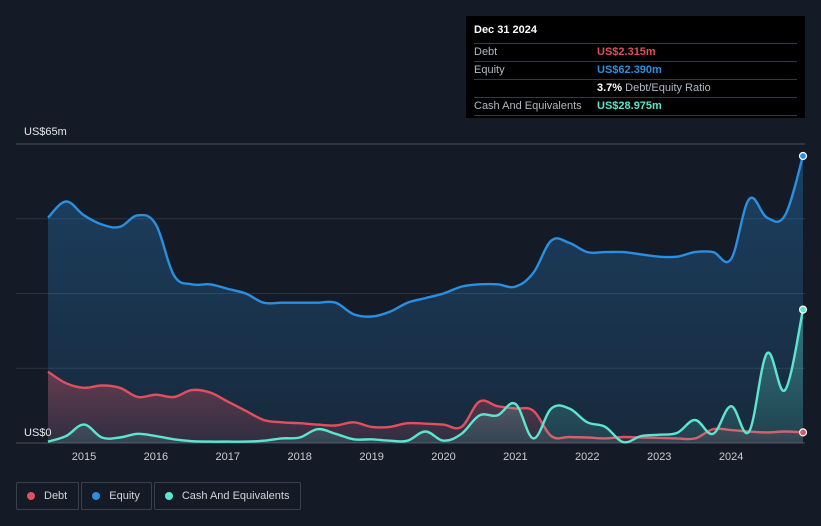 Image resolution: width=821 pixels, height=526 pixels. What do you see at coordinates (803, 156) in the screenshot?
I see `equity-end-point` at bounding box center [803, 156].